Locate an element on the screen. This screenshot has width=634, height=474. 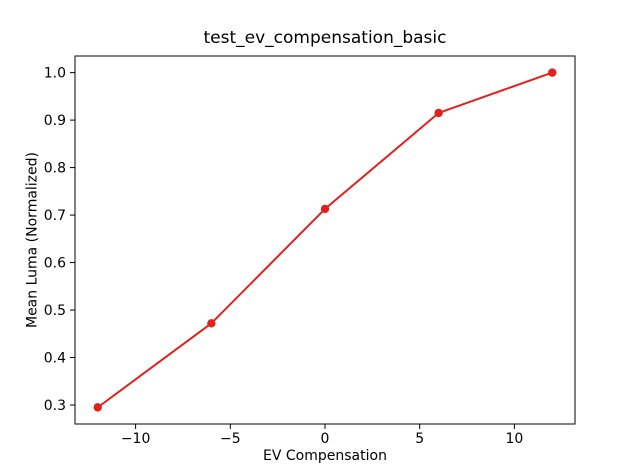
y-tick-label: 0.5 is located at coordinates (55, 311).